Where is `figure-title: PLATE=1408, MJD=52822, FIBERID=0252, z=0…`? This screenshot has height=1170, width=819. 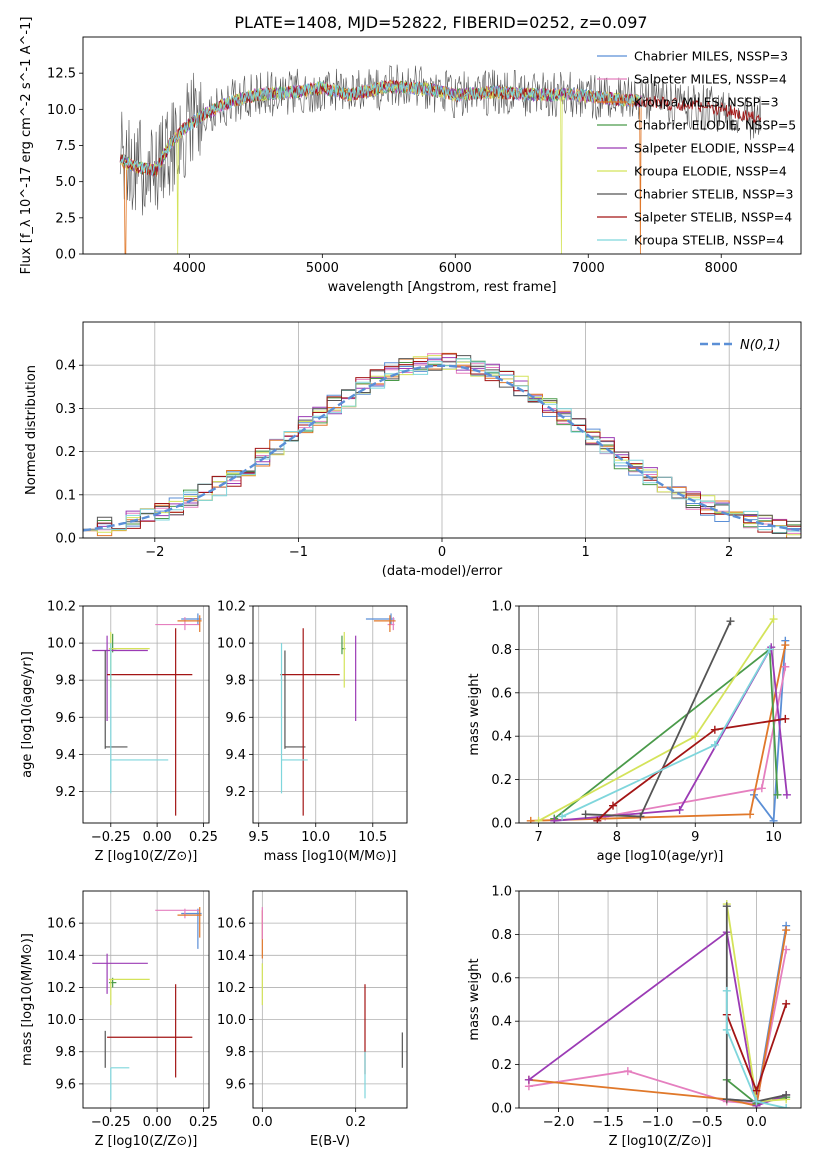 figure-title: PLATE=1408, MJD=52822, FIBERID=0252, z=0… is located at coordinates (440, 22).